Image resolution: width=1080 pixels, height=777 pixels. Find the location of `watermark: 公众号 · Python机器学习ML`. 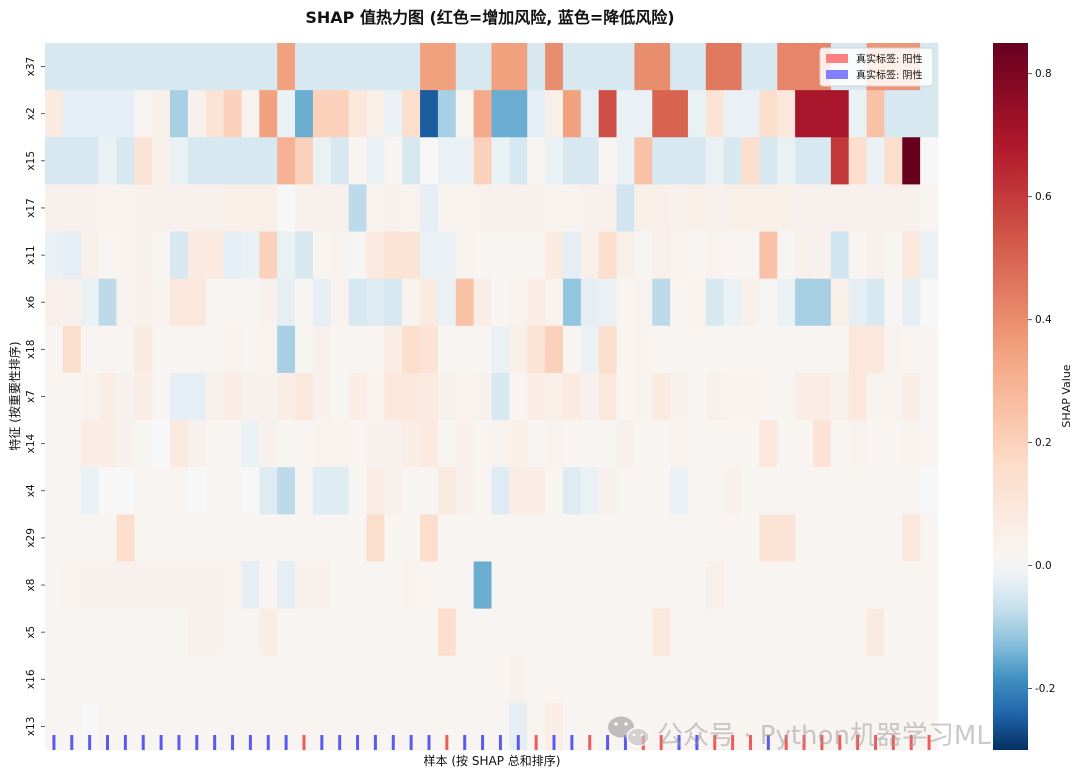

watermark: 公众号 · Python机器学习ML is located at coordinates (799, 733).